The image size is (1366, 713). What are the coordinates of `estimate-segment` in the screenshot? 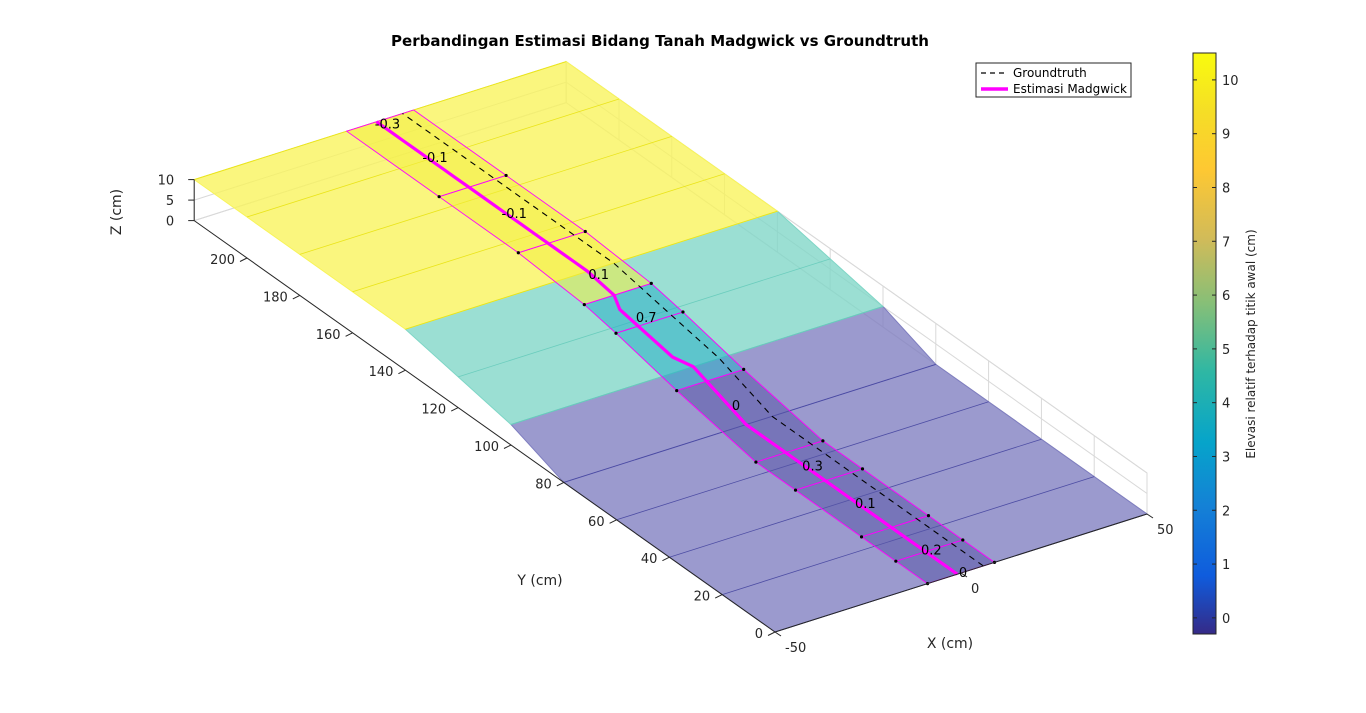 It's located at (426, 153).